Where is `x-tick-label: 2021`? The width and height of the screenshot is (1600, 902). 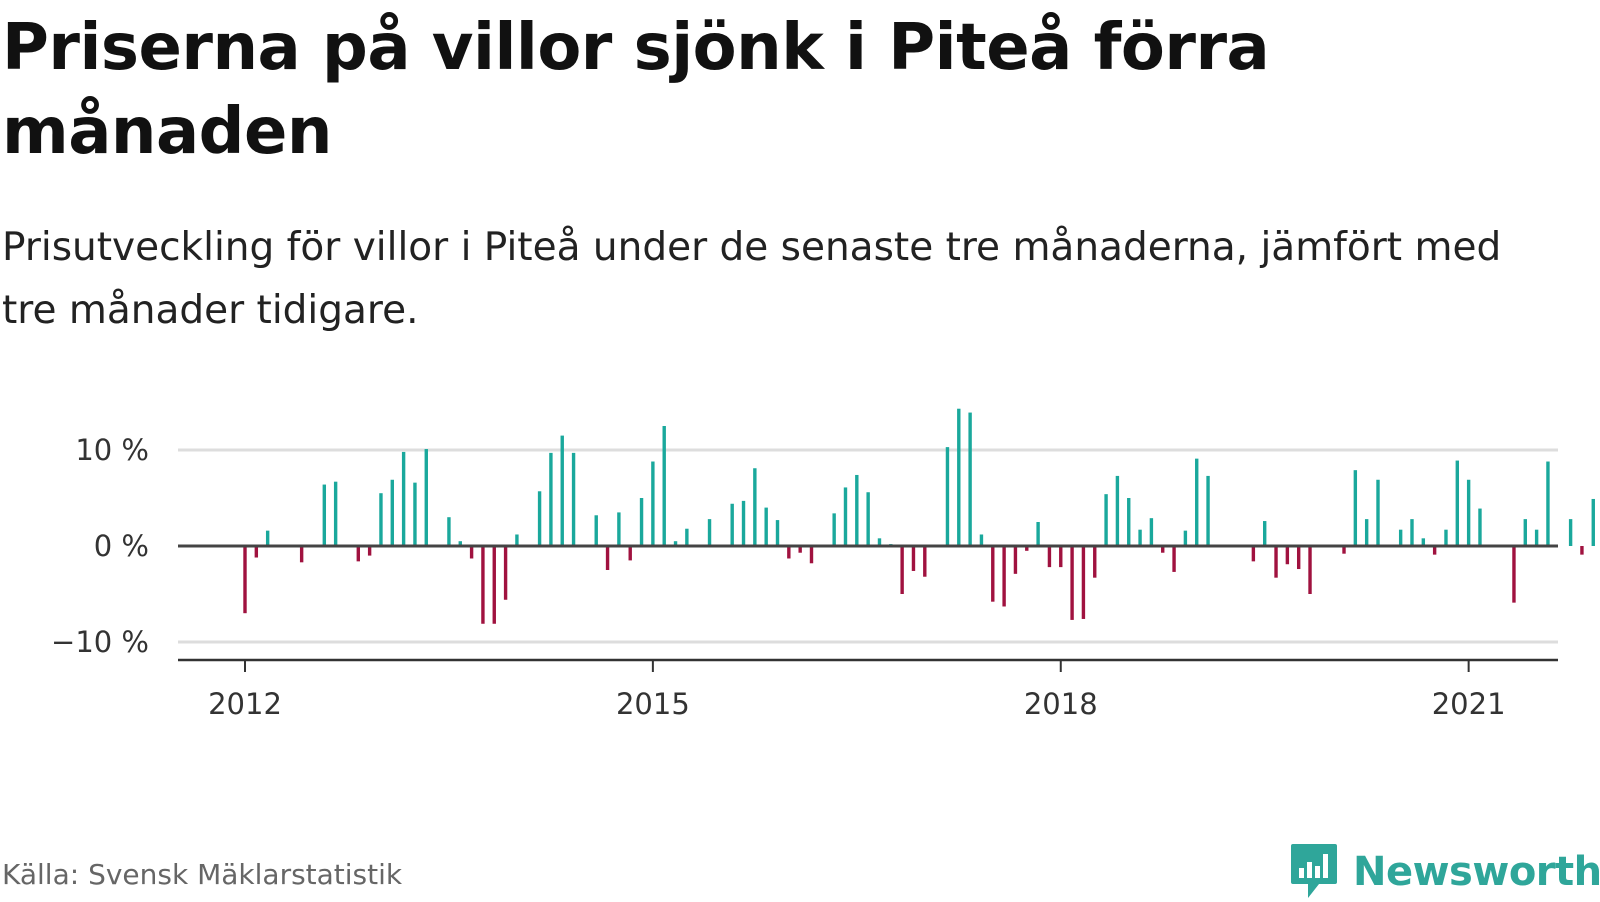 x-tick-label: 2021 is located at coordinates (1469, 704).